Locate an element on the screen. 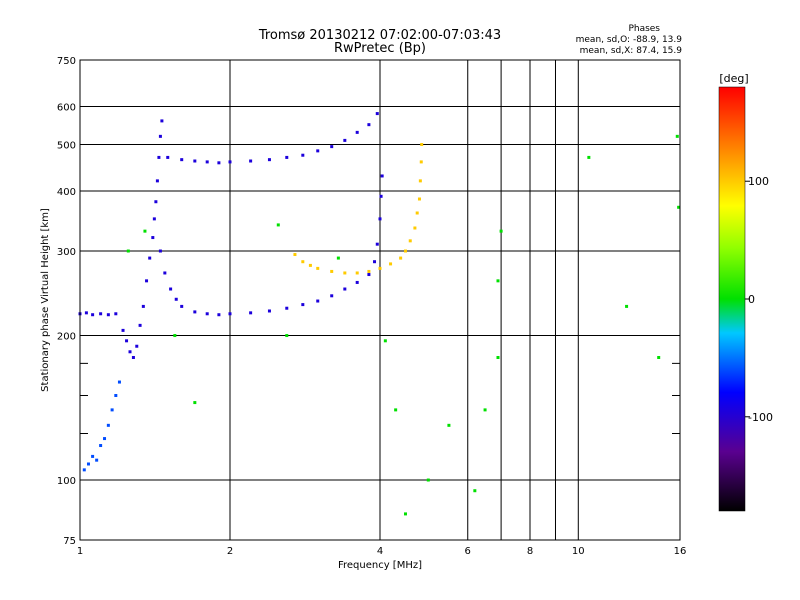 The width and height of the screenshot is (800, 600). chart-subtitle: RwPretec (Bp) is located at coordinates (380, 48).